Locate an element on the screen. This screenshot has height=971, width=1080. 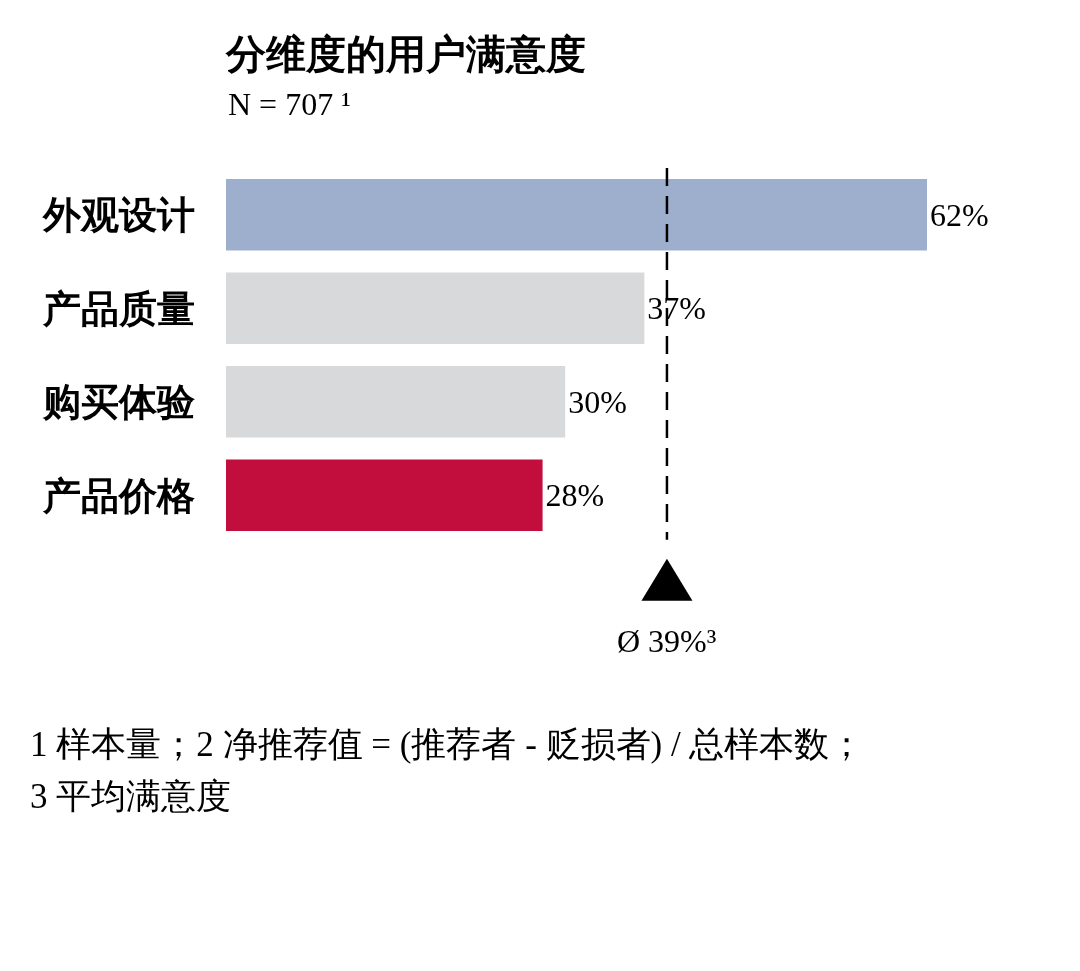
y-tick-label: 产品价格 is located at coordinates (118, 495).